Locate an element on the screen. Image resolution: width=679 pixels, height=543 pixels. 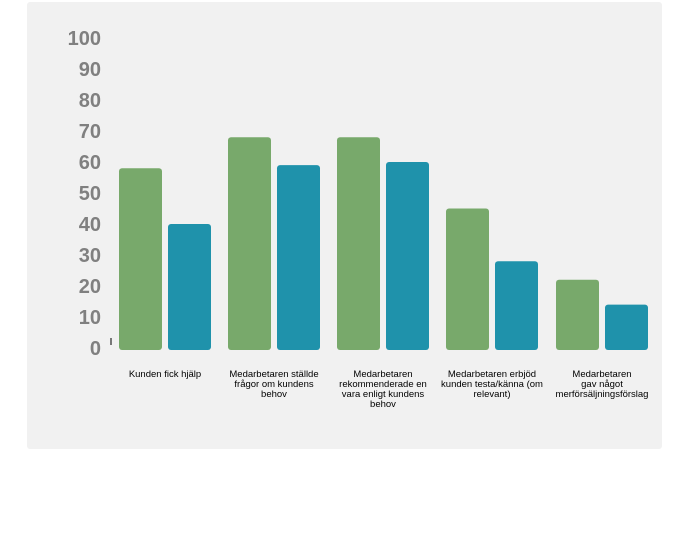
category-label-line: merförsäljningsförslag is located at coordinates (602, 394).